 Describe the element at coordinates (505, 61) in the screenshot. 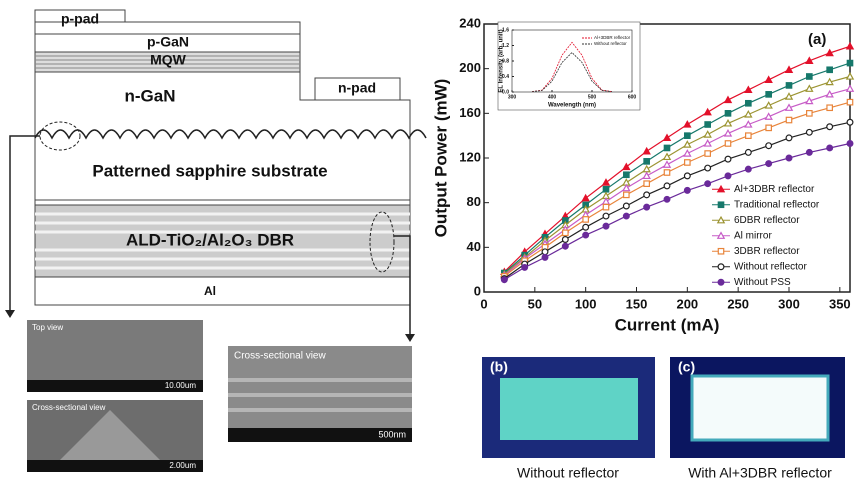

I see `y-tick-label: 0.8` at that location.